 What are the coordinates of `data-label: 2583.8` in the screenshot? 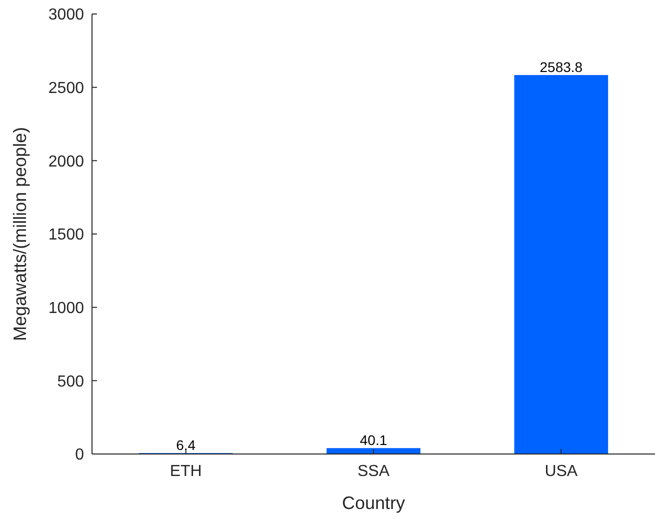 It's located at (561, 67).